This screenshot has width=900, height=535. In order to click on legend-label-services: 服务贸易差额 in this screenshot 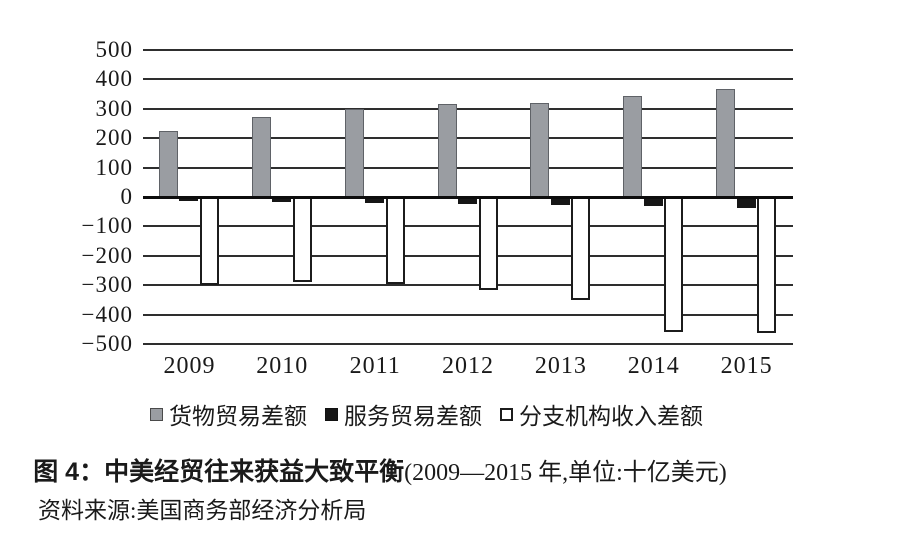, I will do `click(413, 416)`.